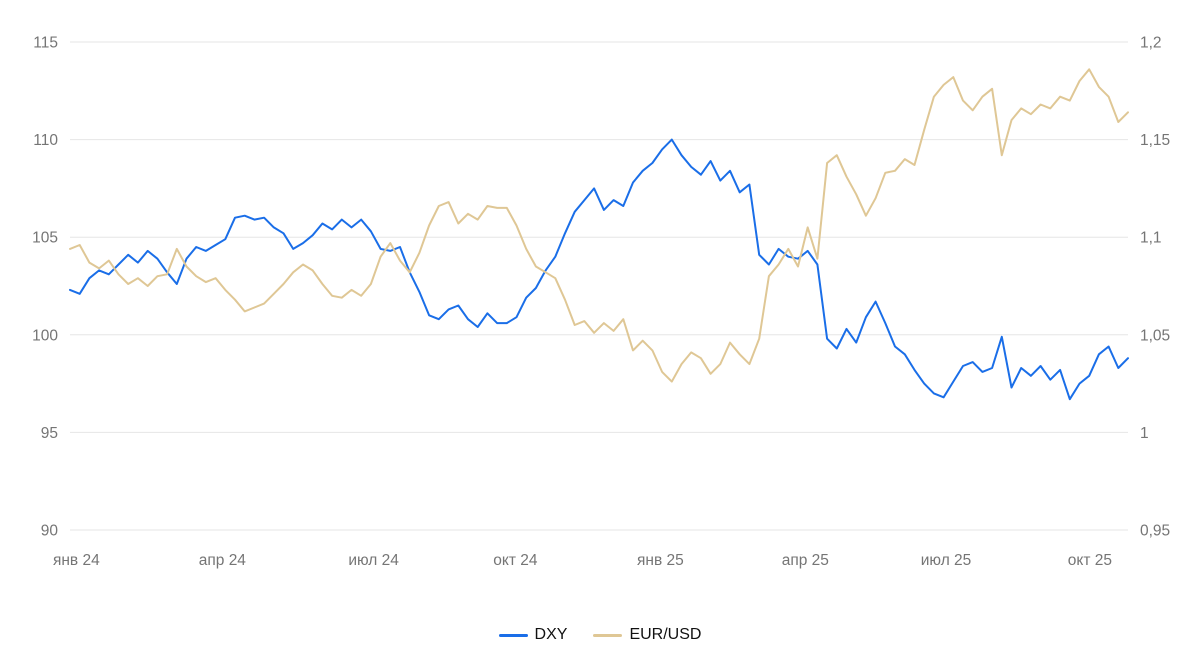 The image size is (1200, 656). What do you see at coordinates (45, 335) in the screenshot?
I see `left-axis-tick-label: 100` at bounding box center [45, 335].